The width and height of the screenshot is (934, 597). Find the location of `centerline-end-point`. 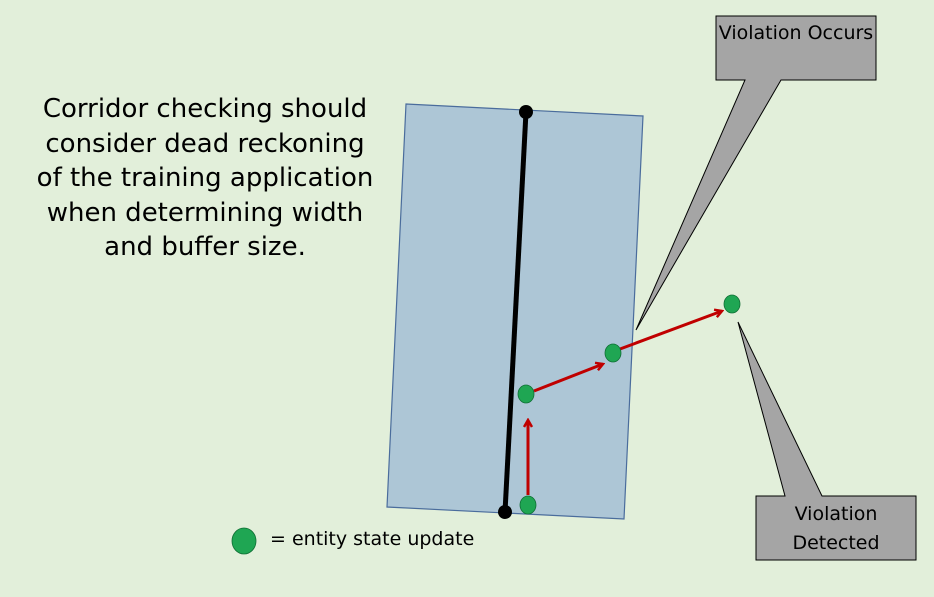

centerline-end-point is located at coordinates (505, 512).